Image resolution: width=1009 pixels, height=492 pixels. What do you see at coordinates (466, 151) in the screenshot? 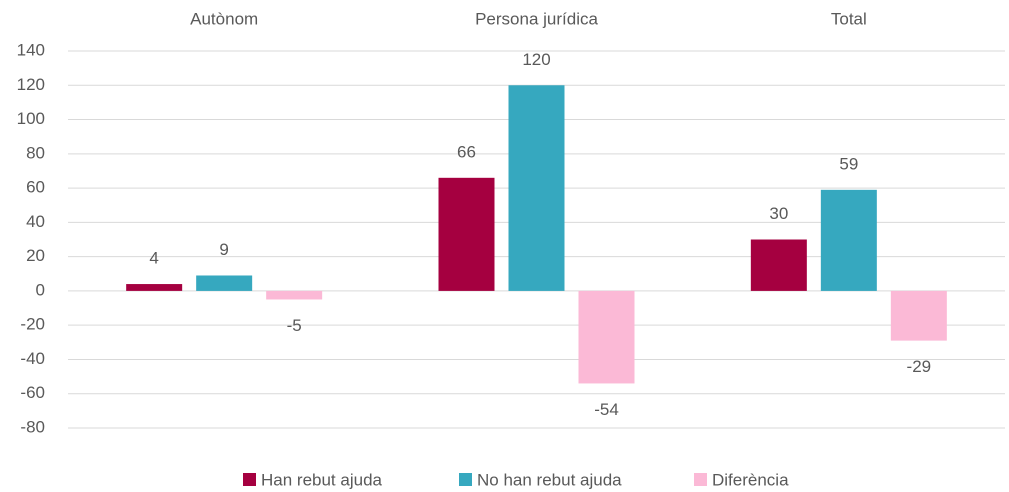
I see `data-label: 66` at bounding box center [466, 151].